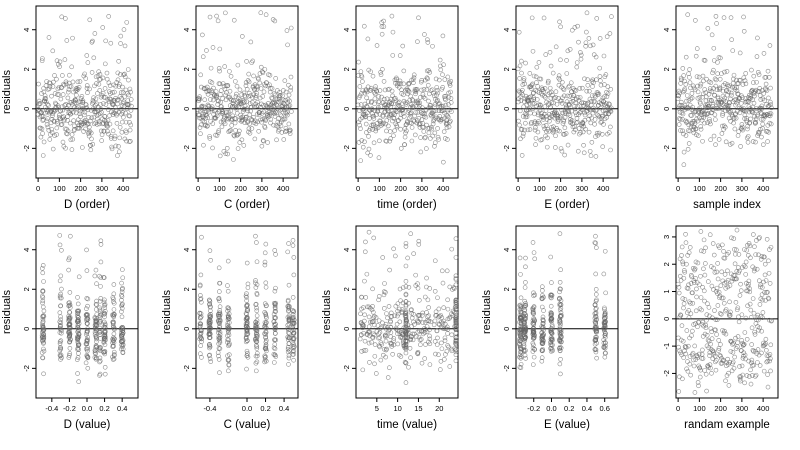  What do you see at coordinates (562, 185) in the screenshot?
I see `x-axis: 0 100 200 300 400` at bounding box center [562, 185].